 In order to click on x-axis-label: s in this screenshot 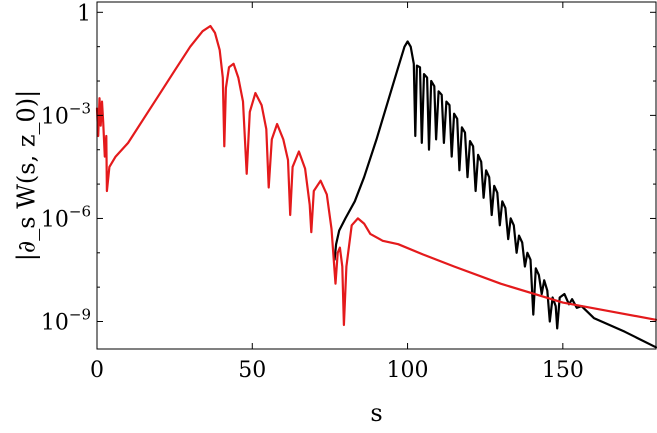, I will do `click(376, 413)`.